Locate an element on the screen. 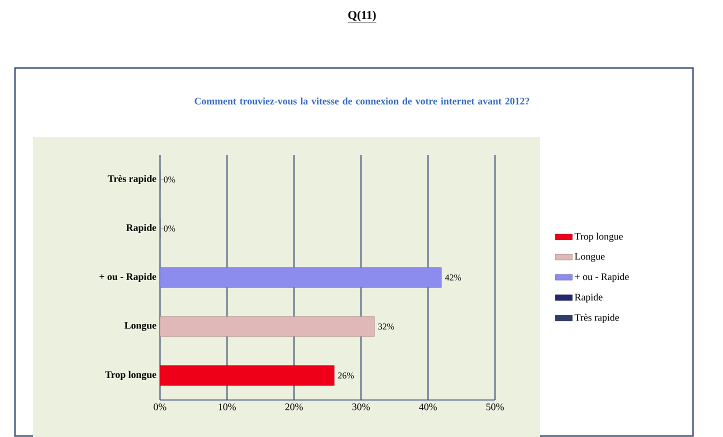 This screenshot has width=723, height=437. data-label: 26% is located at coordinates (346, 375).